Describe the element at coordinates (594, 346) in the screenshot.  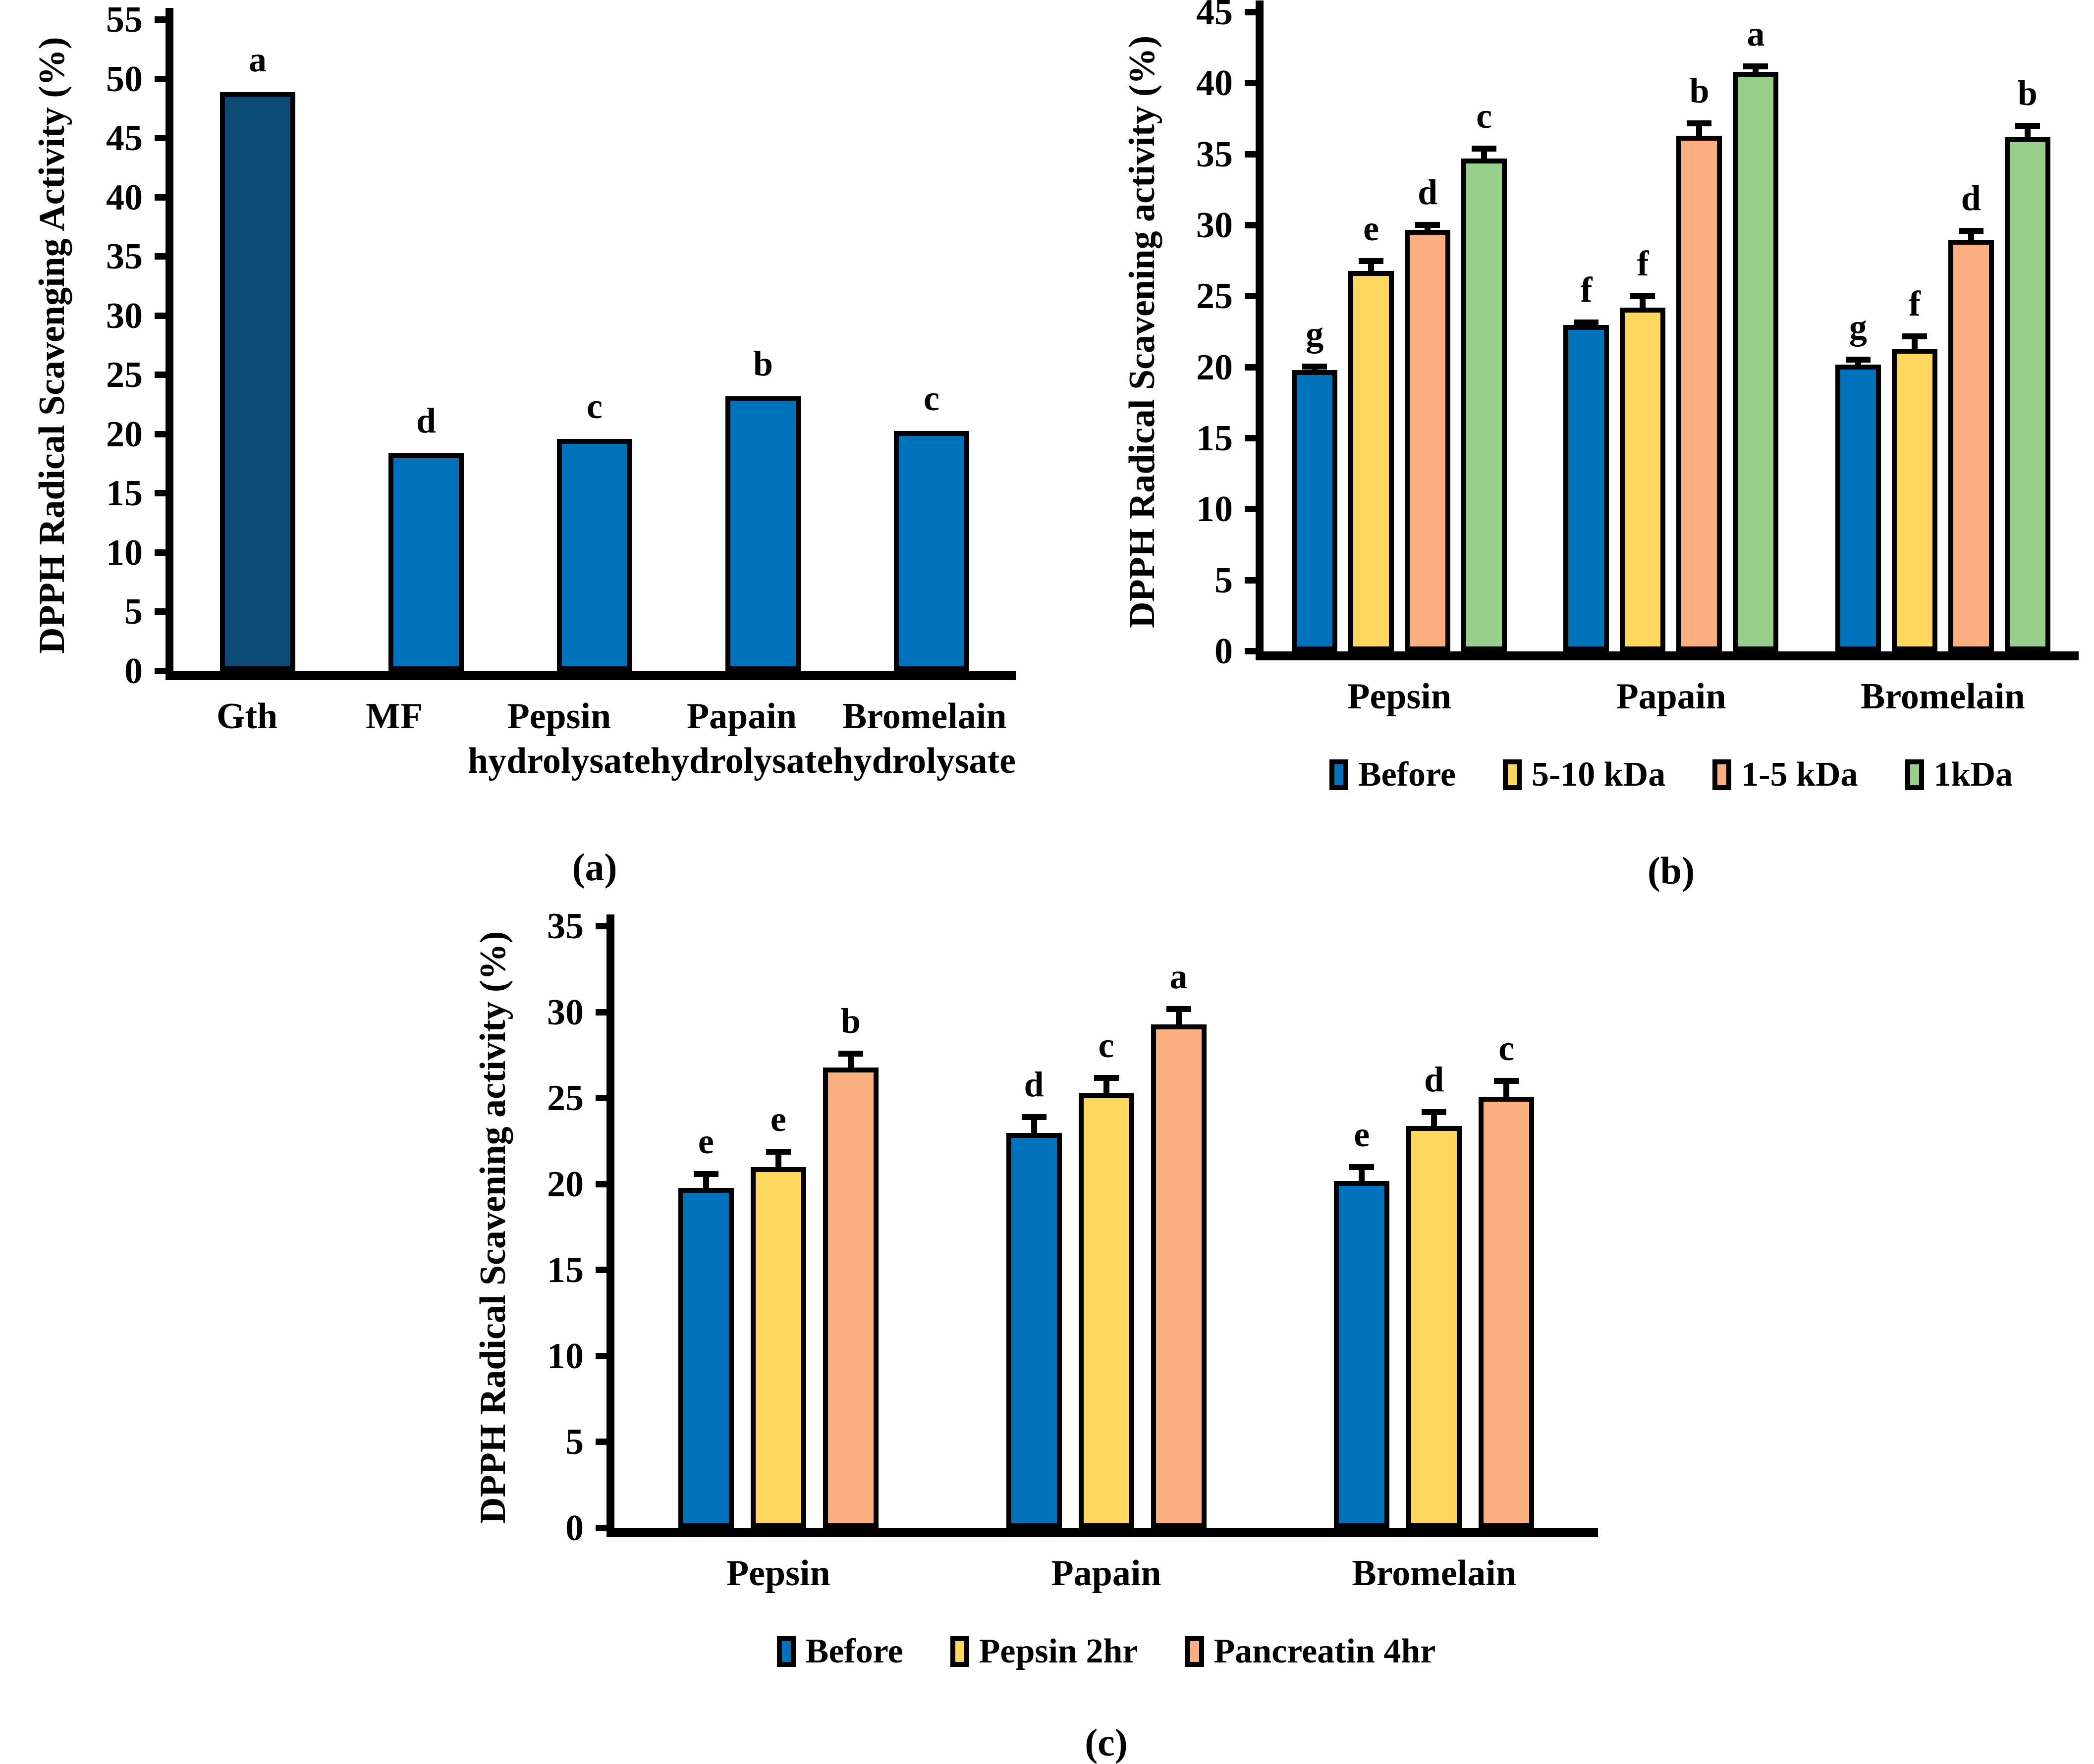
I see `category-slot: c` at that location.